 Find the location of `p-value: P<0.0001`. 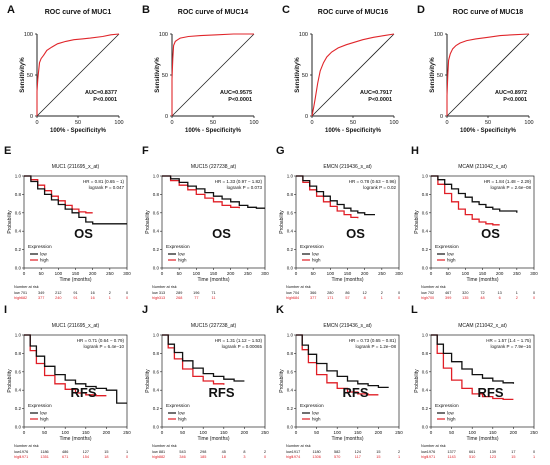

p-value: P<0.0001 is located at coordinates (515, 100).